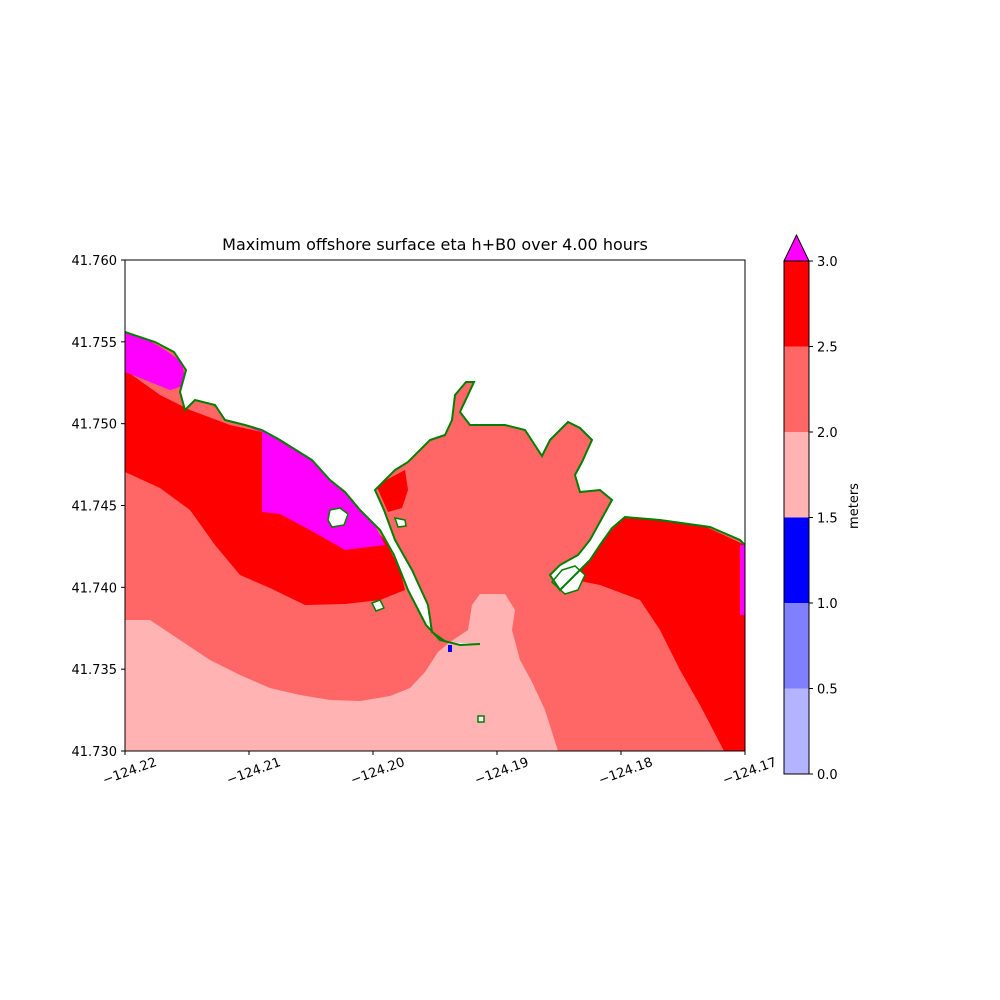  I want to click on blue-cell, so click(450, 648).